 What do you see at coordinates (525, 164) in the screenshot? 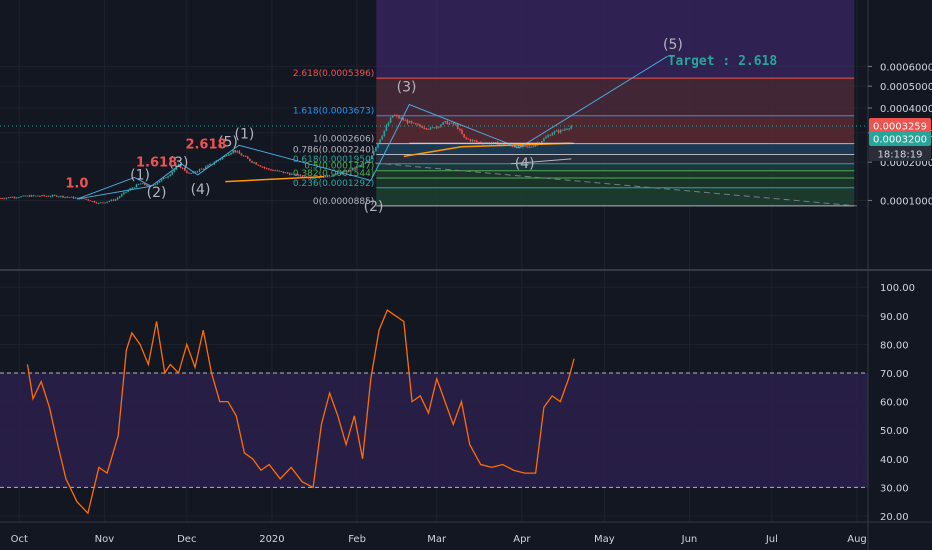
I see `wave-label: (4)` at bounding box center [525, 164].